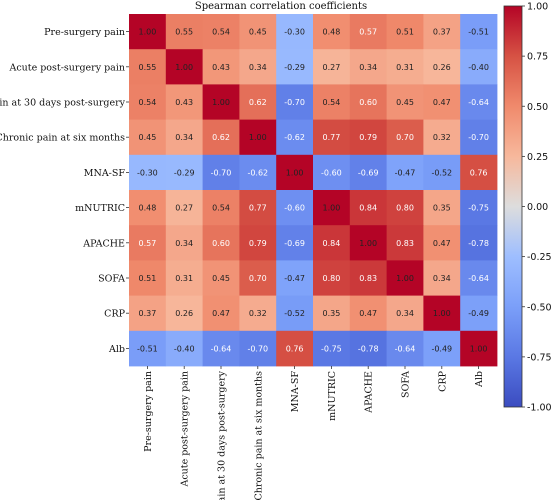 This screenshot has height=500, width=556. I want to click on cell-value-label: 0.45, so click(258, 32).